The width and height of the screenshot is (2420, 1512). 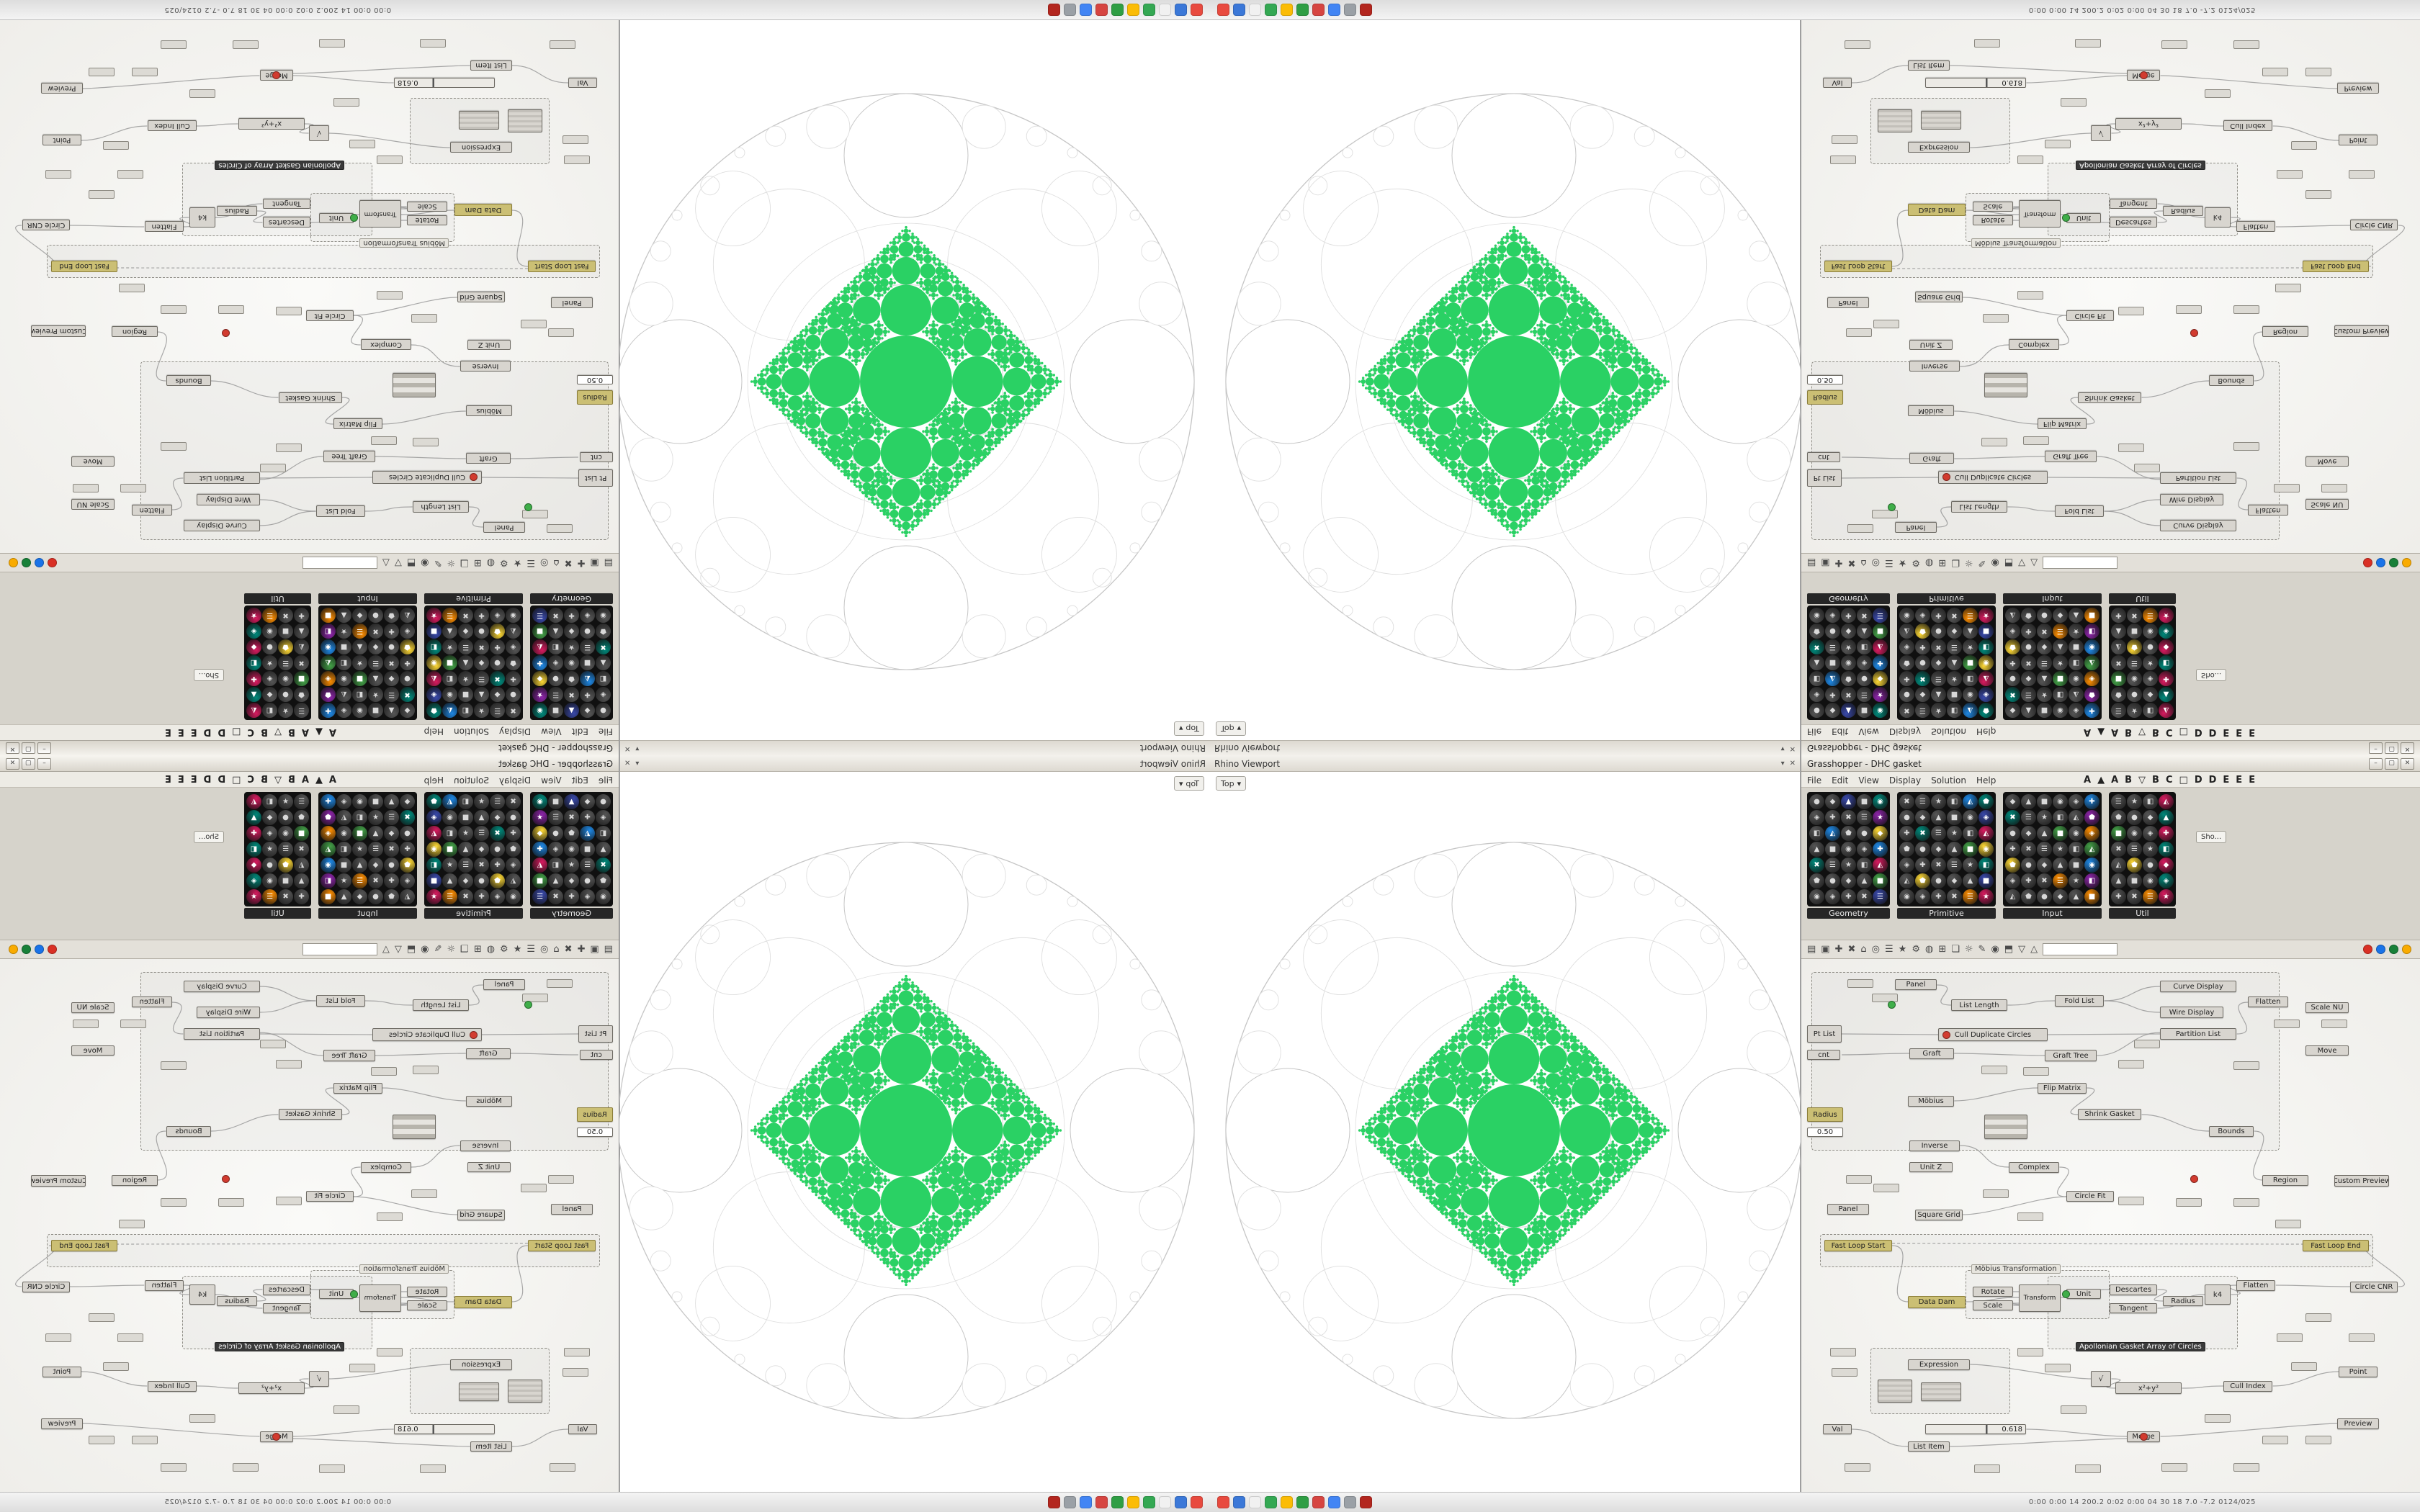 I want to click on menu-edit: Edit, so click(x=1840, y=780).